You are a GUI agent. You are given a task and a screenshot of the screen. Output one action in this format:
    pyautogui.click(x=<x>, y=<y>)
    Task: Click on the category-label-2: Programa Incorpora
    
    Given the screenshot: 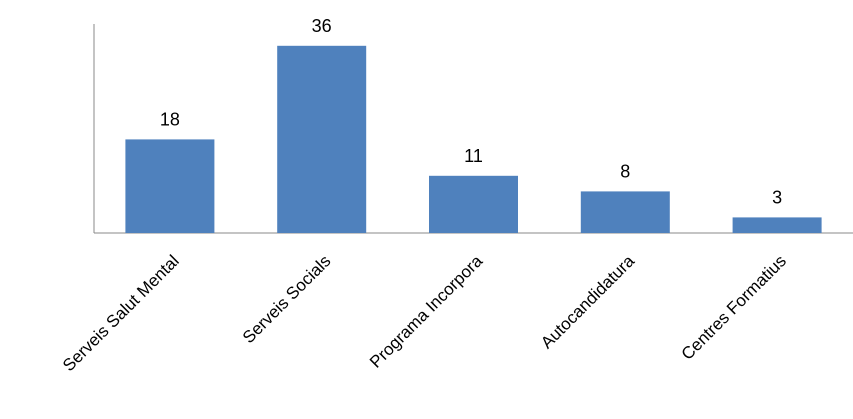 What is the action you would take?
    pyautogui.click(x=426, y=311)
    